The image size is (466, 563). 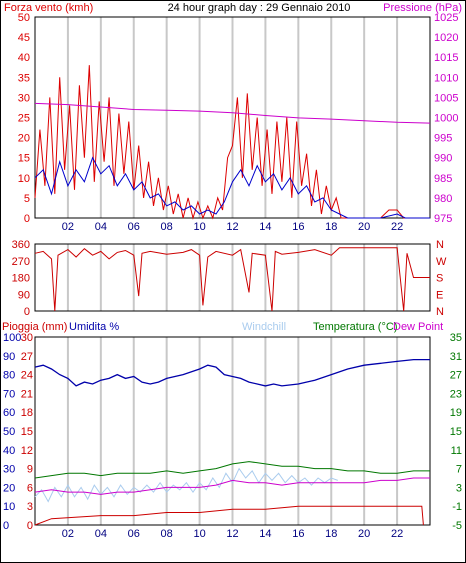 I want to click on humidity-y-tick-label: 0, so click(x=6, y=526).